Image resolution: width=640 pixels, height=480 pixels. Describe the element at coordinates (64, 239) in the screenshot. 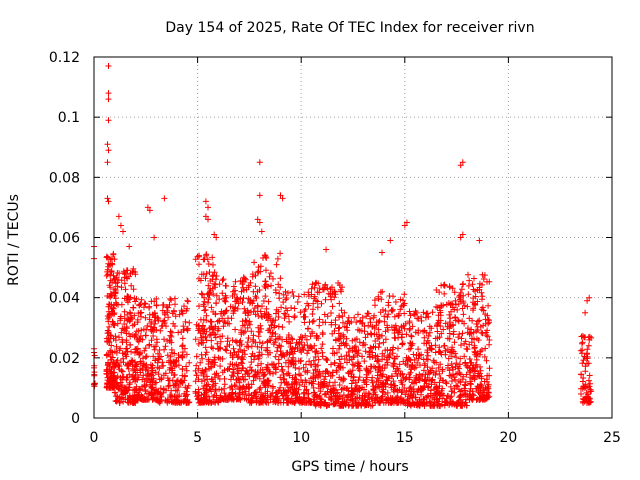

I see `y-tick-label: 0.06` at that location.